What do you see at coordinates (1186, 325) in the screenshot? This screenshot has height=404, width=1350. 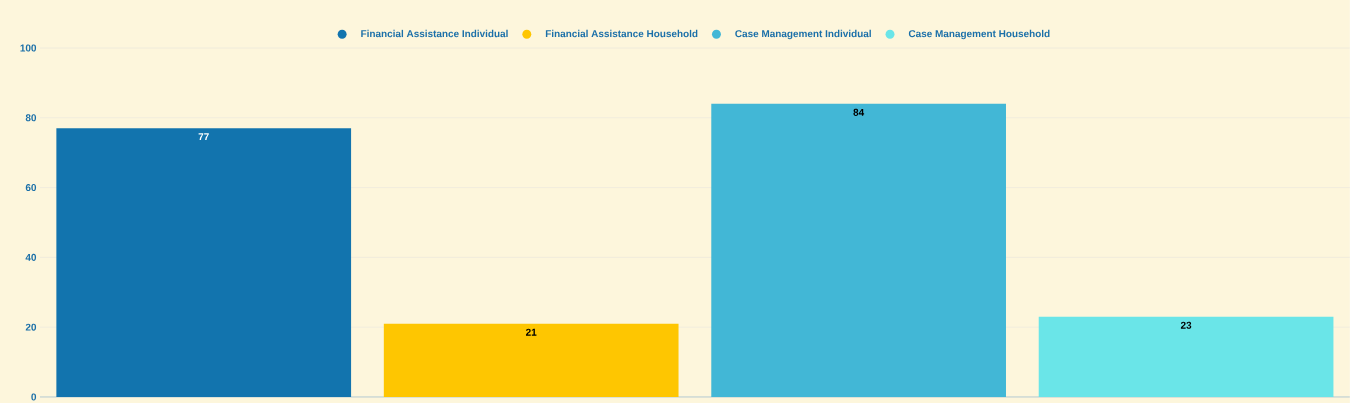 I see `data-label: 23` at bounding box center [1186, 325].